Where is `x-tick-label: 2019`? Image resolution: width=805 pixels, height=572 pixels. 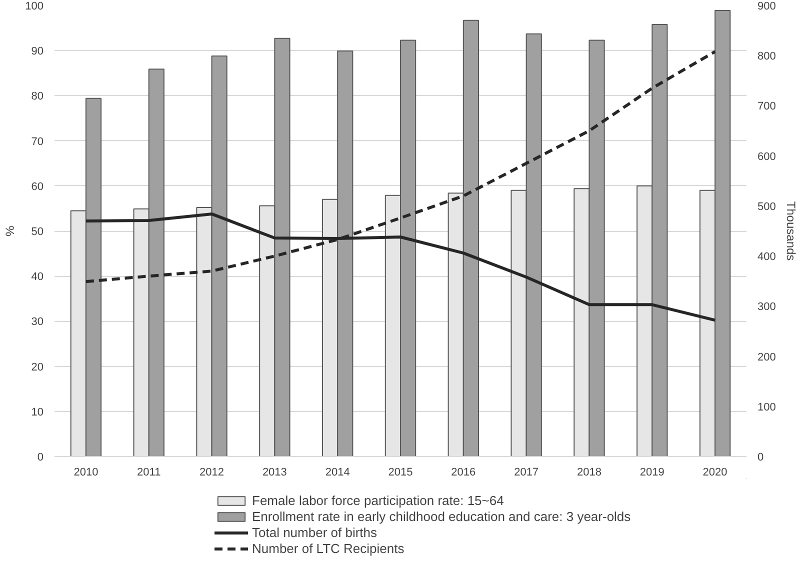
x-tick-label: 2019 is located at coordinates (652, 472).